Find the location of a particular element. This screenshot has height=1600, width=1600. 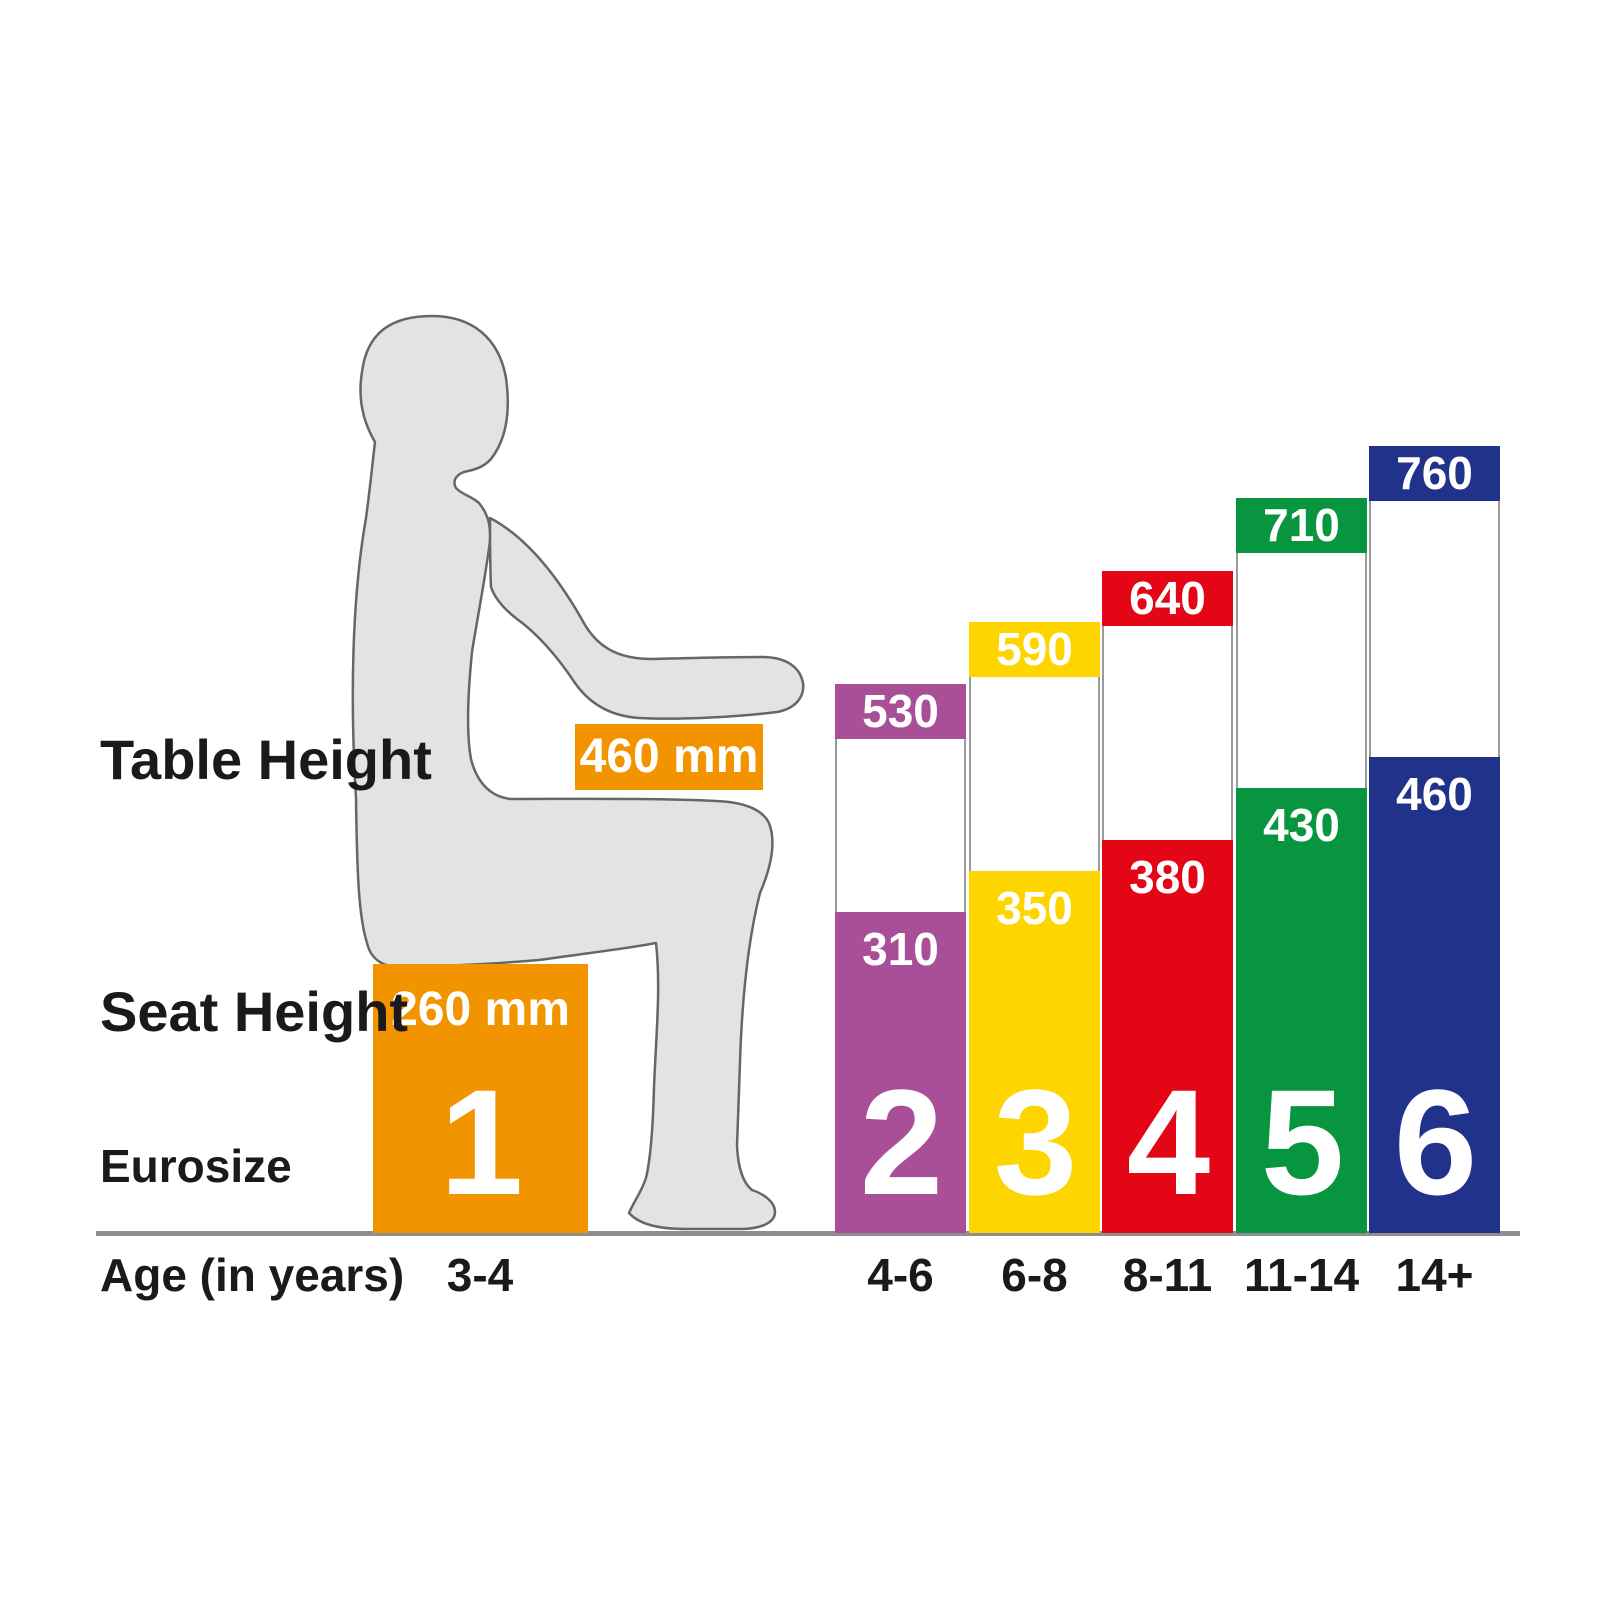

table-height-value-5: 710 is located at coordinates (1301, 525).